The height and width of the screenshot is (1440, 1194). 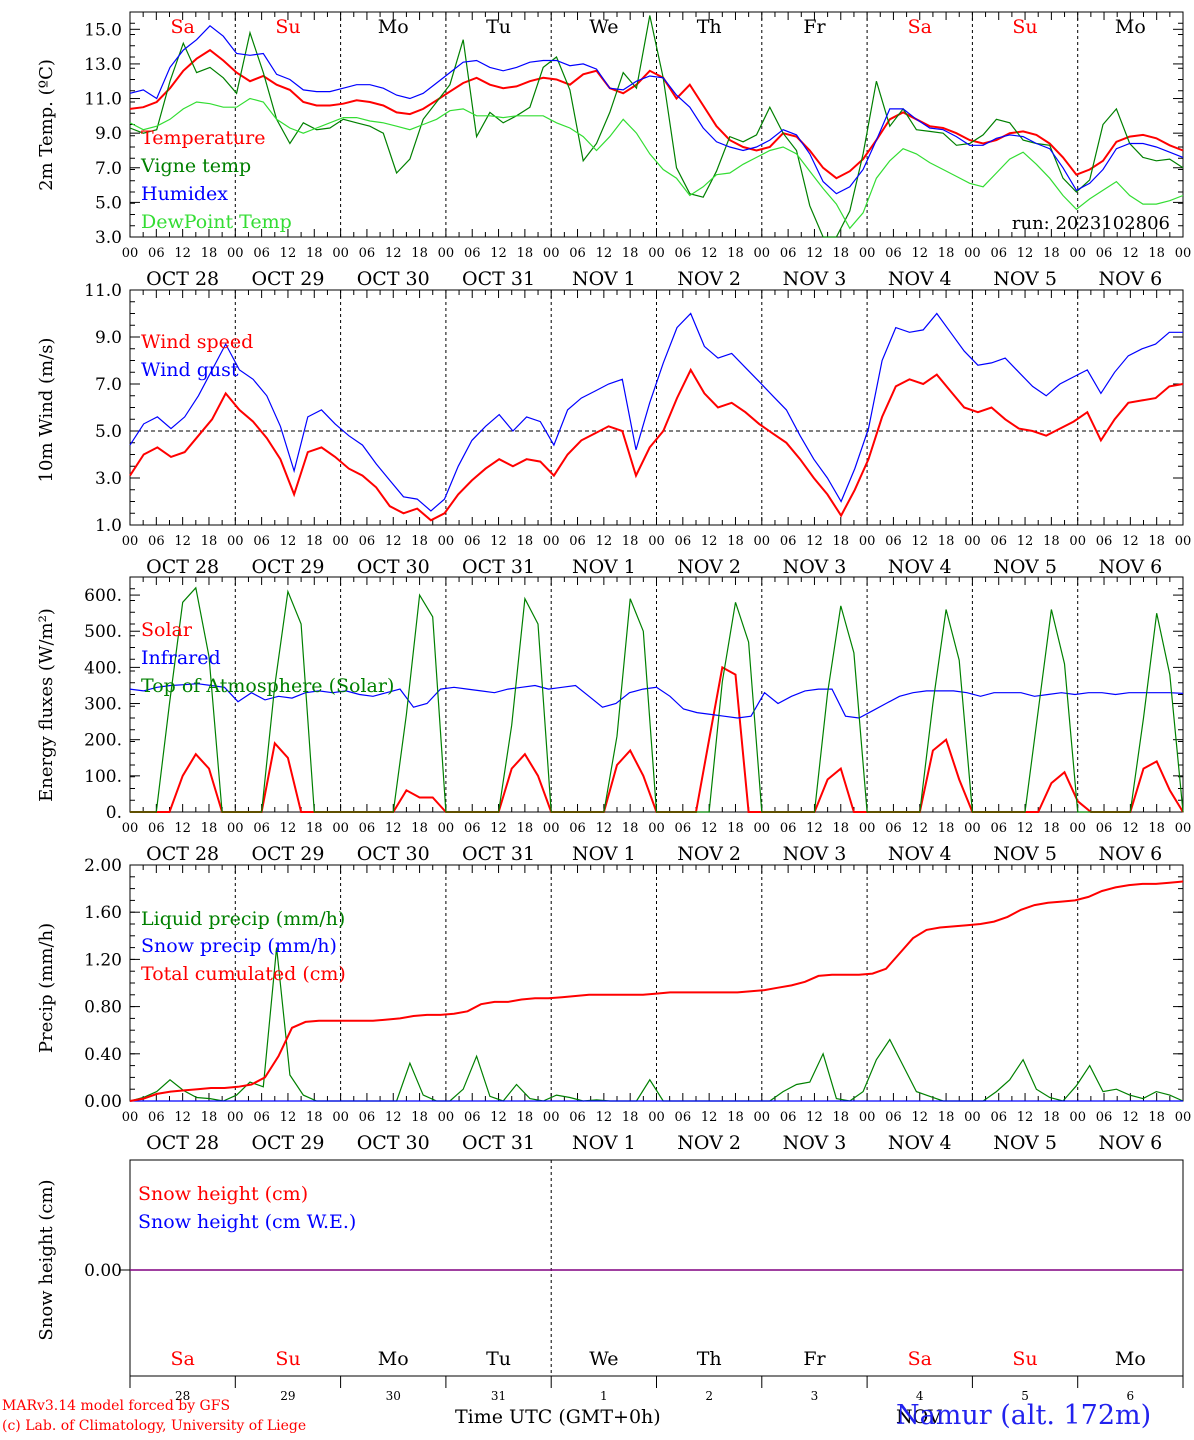 I want to click on series-line-vigne-temp, so click(x=656, y=126).